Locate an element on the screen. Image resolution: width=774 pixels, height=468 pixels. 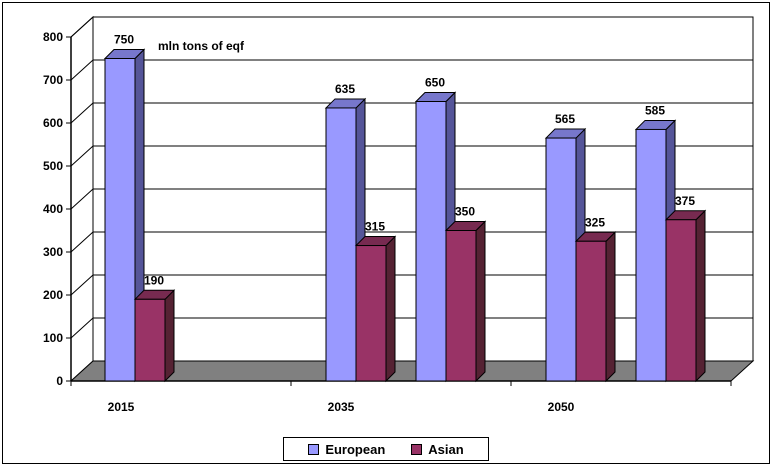
x-tick-label: 2035 is located at coordinates (341, 407).